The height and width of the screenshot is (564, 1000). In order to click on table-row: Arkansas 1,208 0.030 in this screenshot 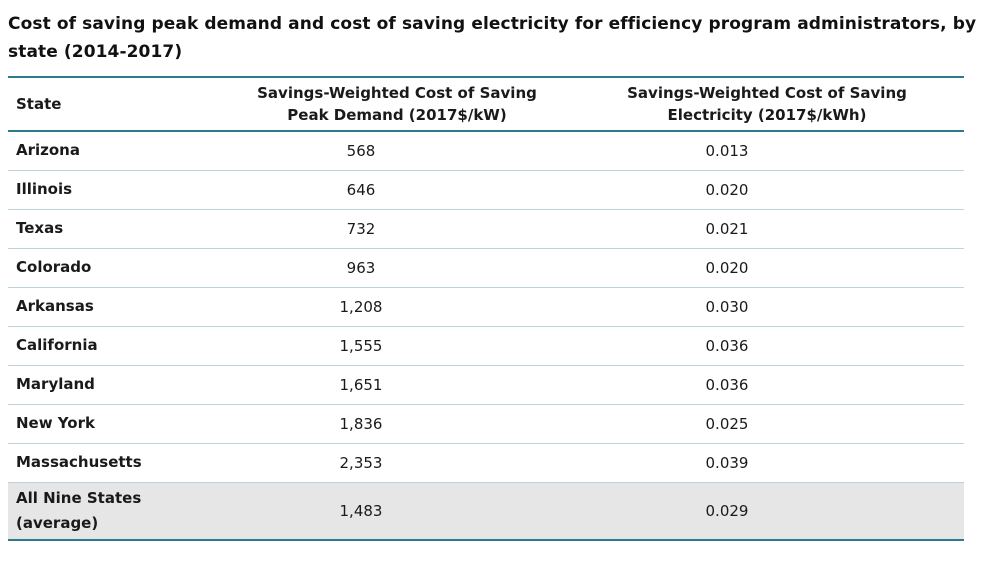, I will do `click(486, 306)`.